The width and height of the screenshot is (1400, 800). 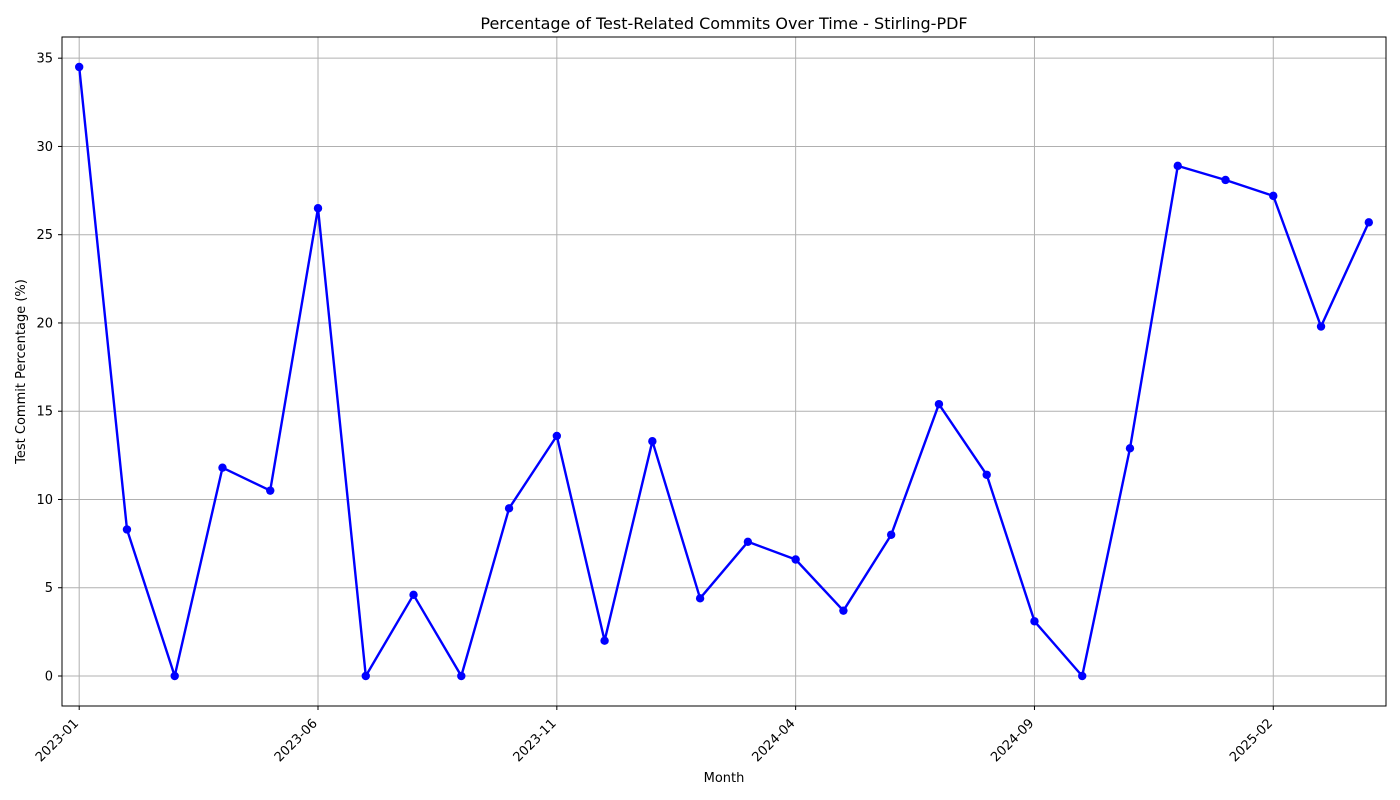 What do you see at coordinates (49, 676) in the screenshot?
I see `y-tick-label: 0` at bounding box center [49, 676].